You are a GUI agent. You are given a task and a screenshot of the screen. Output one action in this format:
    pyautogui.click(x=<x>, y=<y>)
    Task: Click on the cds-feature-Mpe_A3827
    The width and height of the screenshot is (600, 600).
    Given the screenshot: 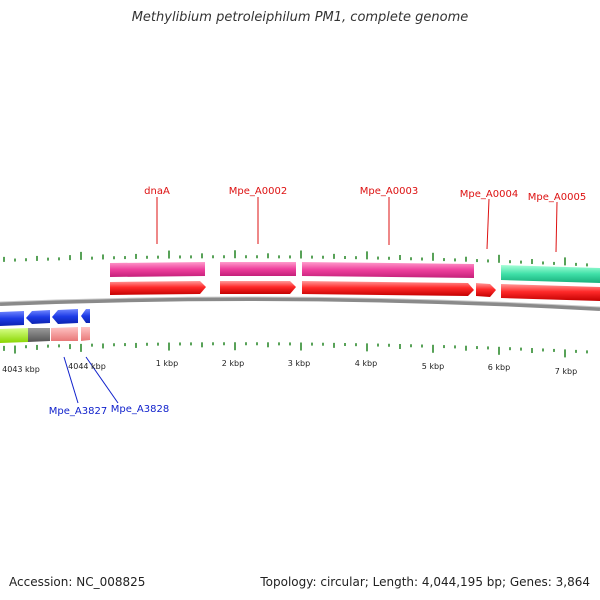 What is the action you would take?
    pyautogui.click(x=64, y=334)
    